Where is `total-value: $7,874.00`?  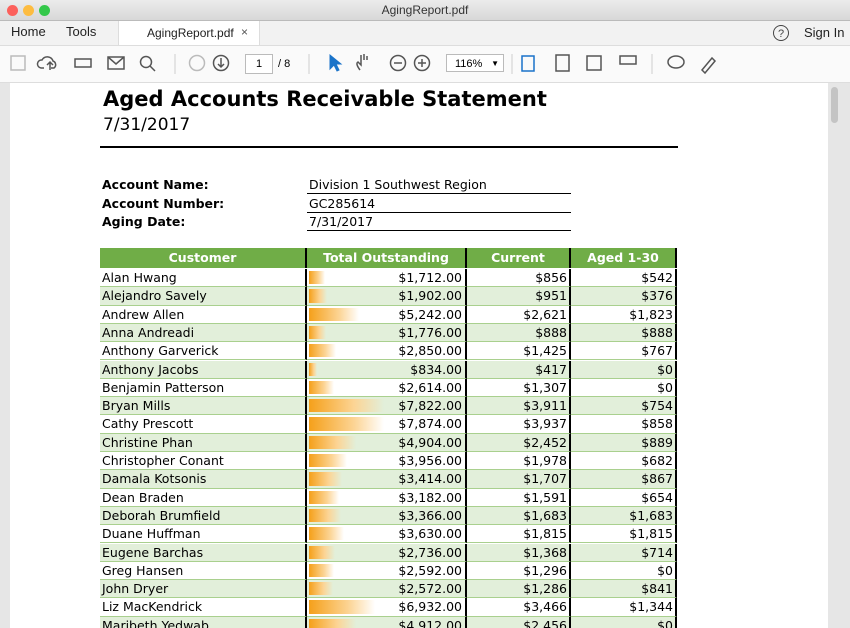 total-value: $7,874.00 is located at coordinates (430, 424).